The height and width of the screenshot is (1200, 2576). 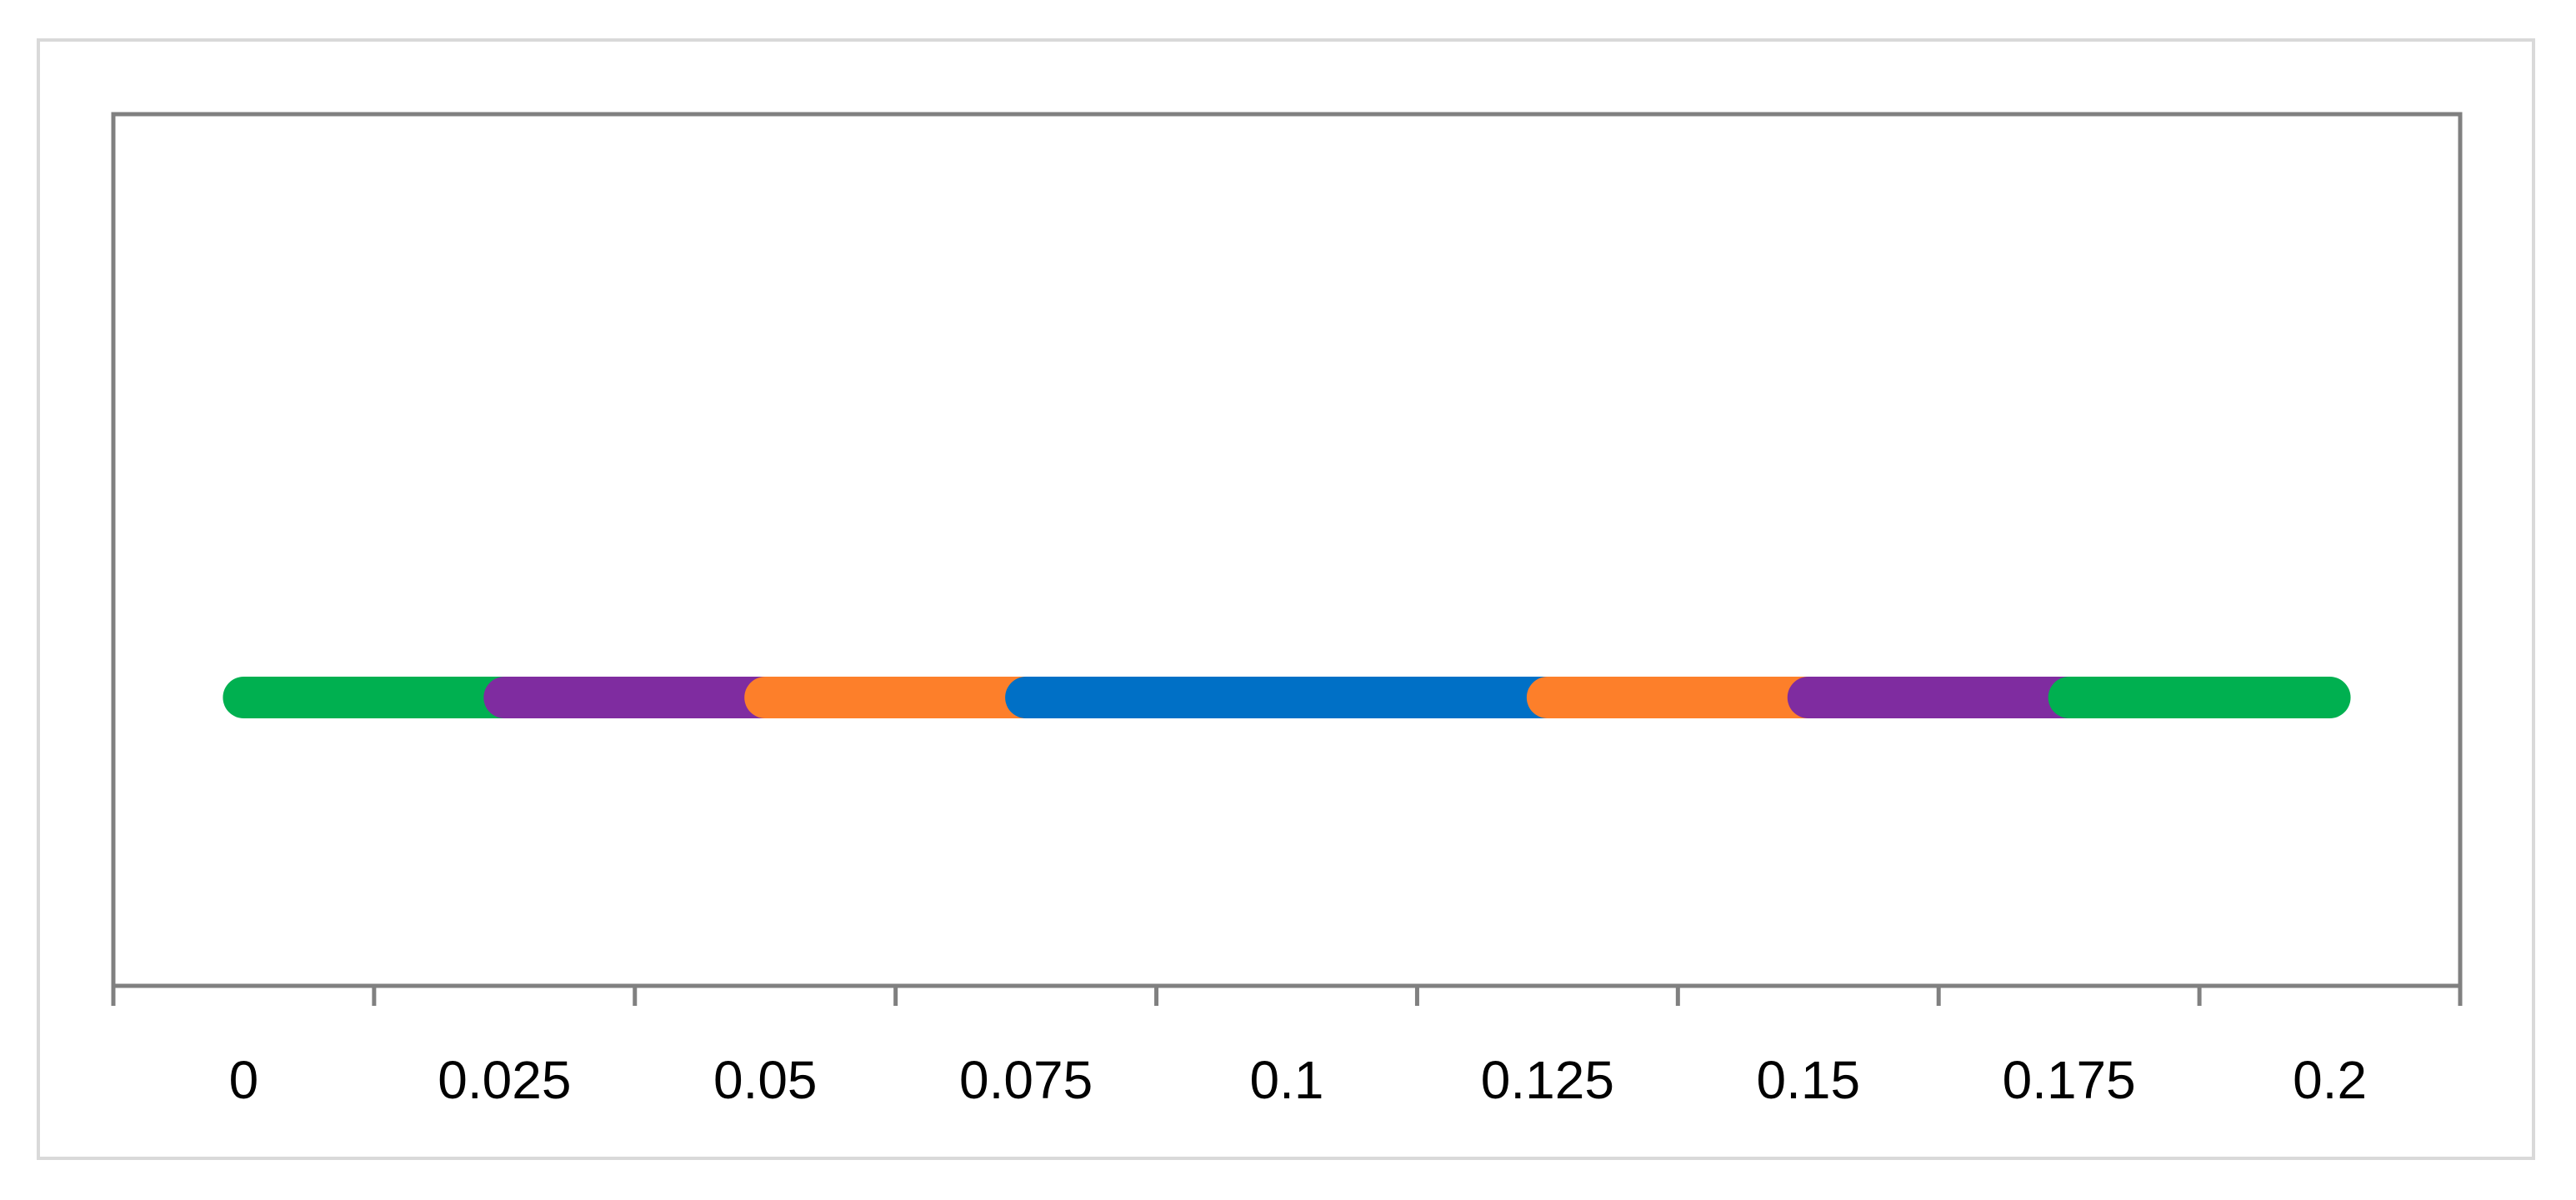 What do you see at coordinates (244, 1080) in the screenshot?
I see `x-tick-label: 0` at bounding box center [244, 1080].